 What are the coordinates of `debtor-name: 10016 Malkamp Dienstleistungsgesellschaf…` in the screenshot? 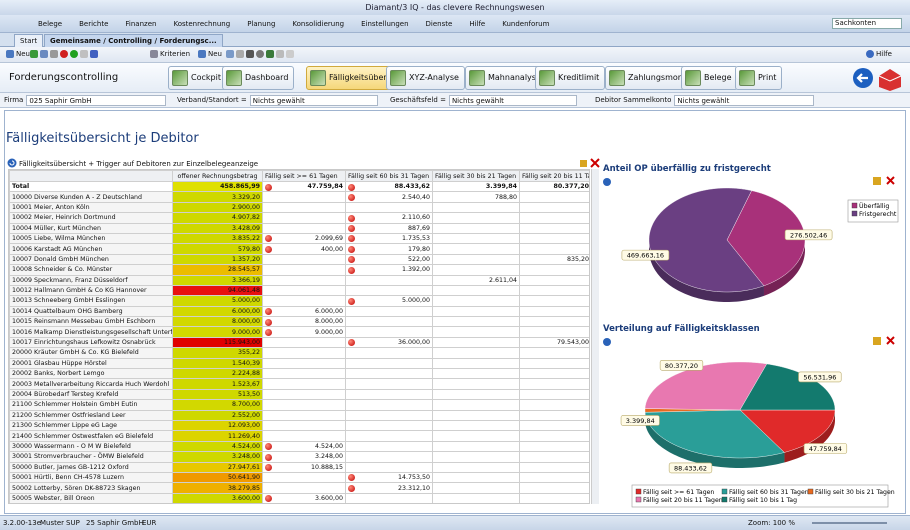 It's located at (91, 332).